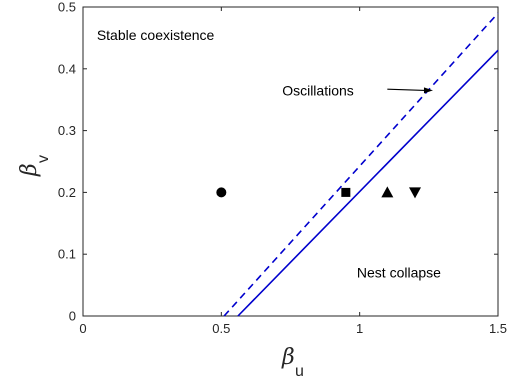  I want to click on circle-marker, so click(221, 192).